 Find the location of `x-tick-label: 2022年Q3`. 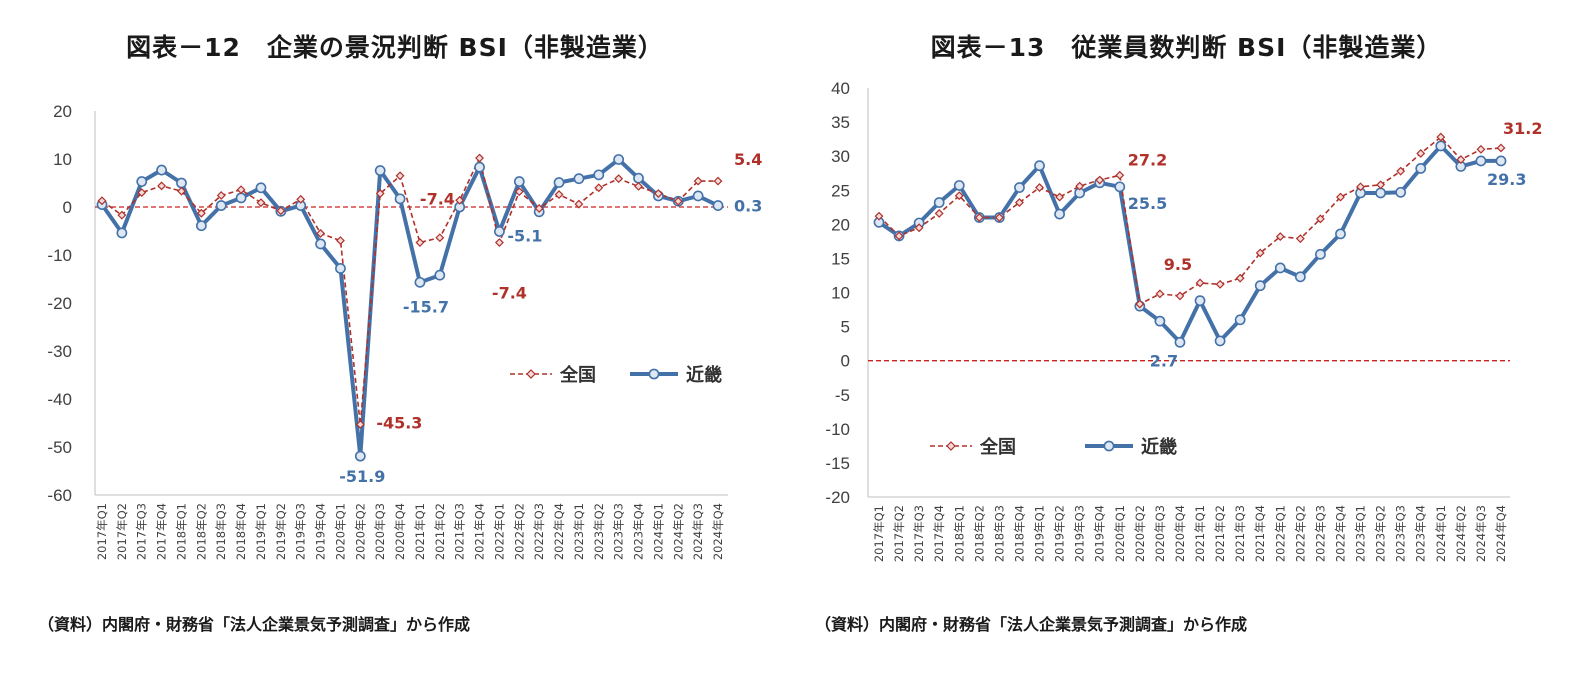

x-tick-label: 2022年Q3 is located at coordinates (539, 531).